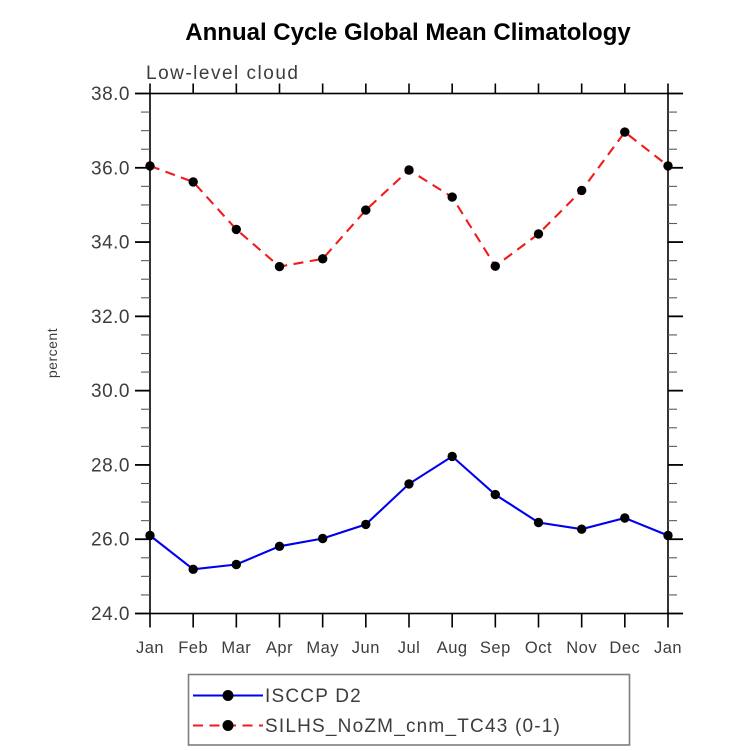 The height and width of the screenshot is (751, 733). I want to click on legend-label-0: ISCCP D2, so click(313, 696).